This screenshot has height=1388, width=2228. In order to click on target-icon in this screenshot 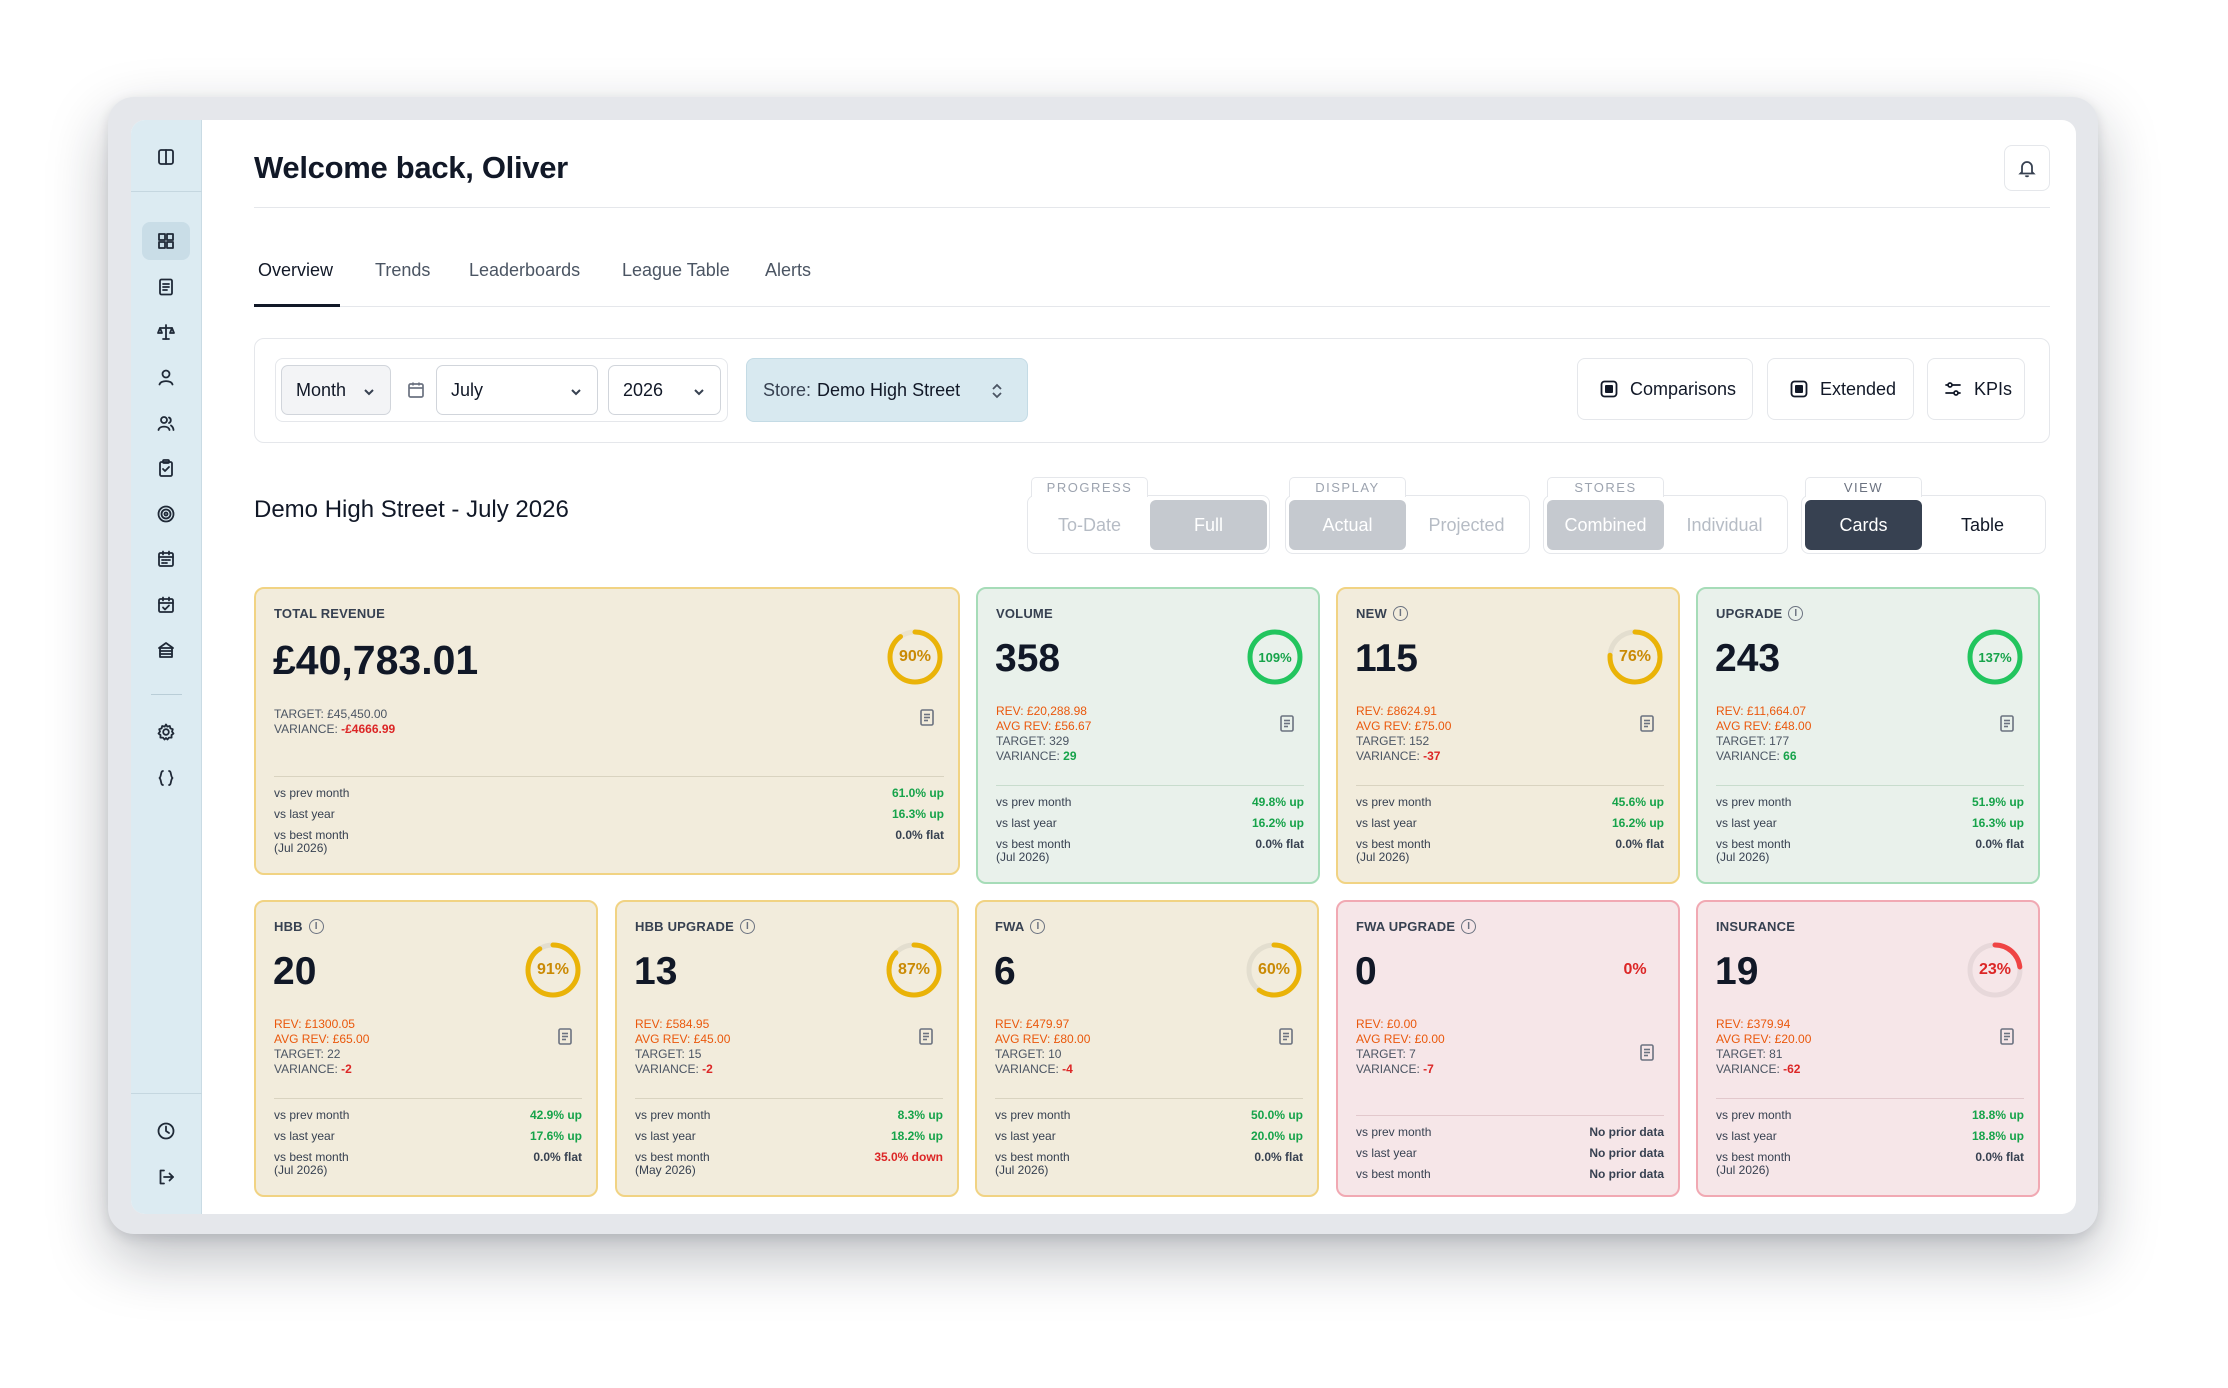, I will do `click(166, 514)`.